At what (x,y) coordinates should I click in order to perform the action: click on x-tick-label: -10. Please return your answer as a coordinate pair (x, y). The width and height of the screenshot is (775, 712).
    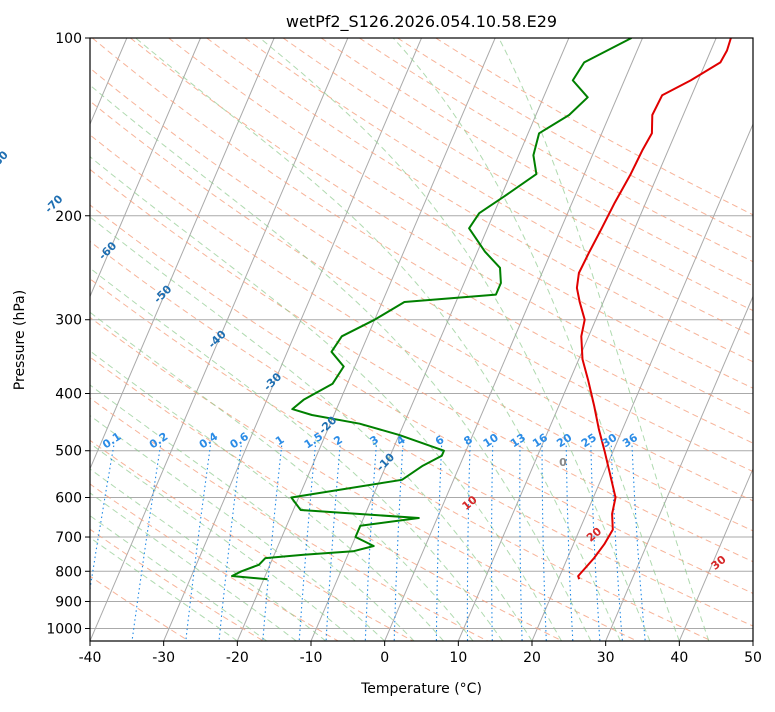
    Looking at the image, I should click on (311, 658).